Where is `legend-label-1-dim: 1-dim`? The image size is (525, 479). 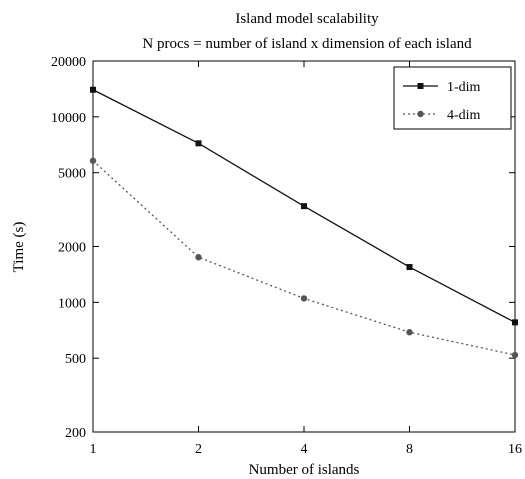 legend-label-1-dim: 1-dim is located at coordinates (464, 87).